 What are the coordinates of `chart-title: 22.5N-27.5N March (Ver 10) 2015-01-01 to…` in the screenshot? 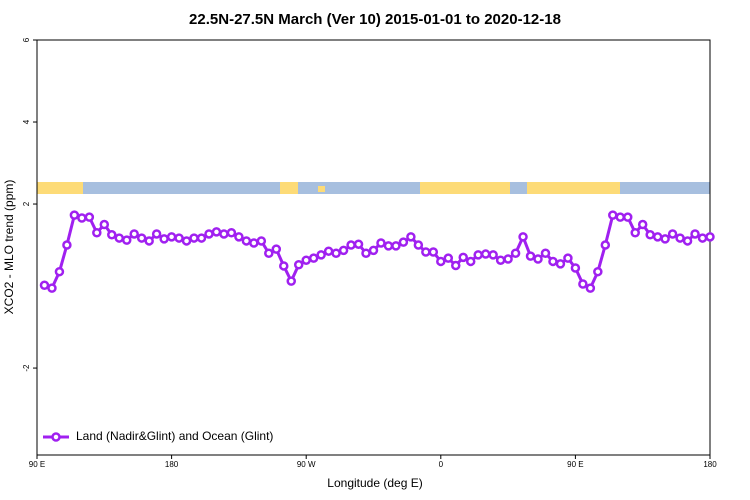 It's located at (375, 19).